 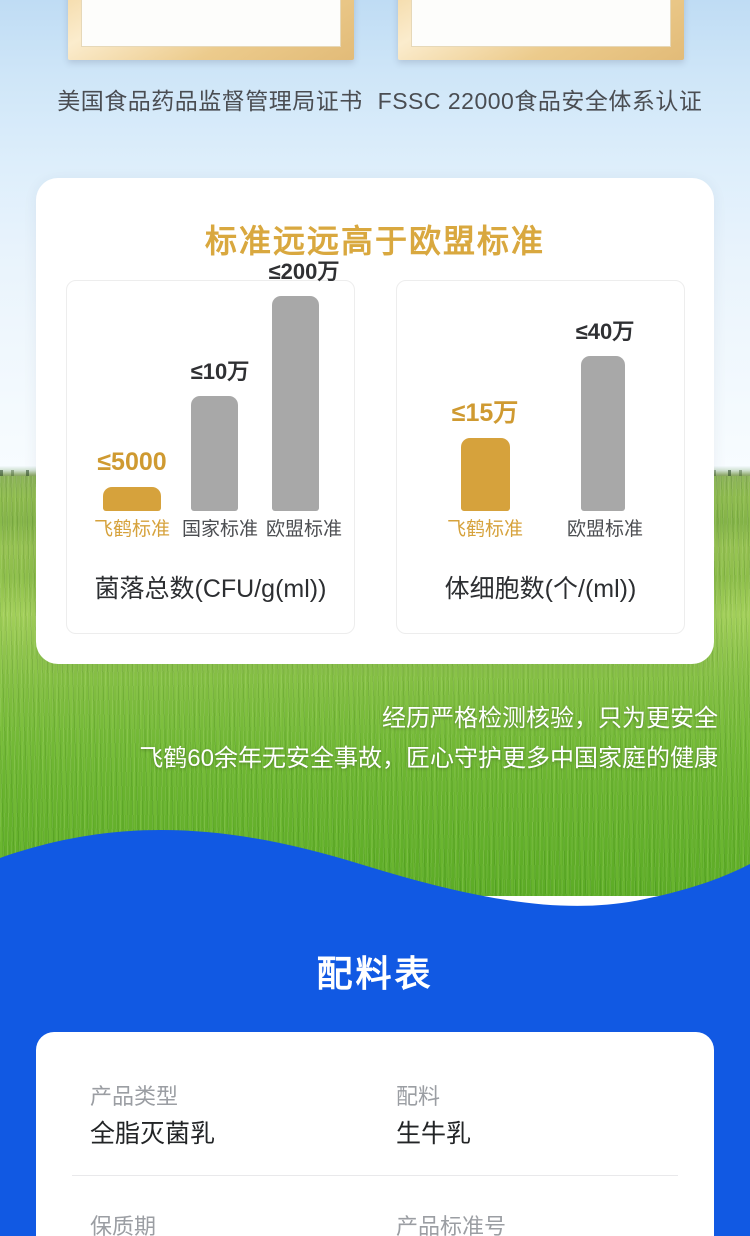 What do you see at coordinates (153, 1134) in the screenshot?
I see `info-value: 全脂灭菌乳` at bounding box center [153, 1134].